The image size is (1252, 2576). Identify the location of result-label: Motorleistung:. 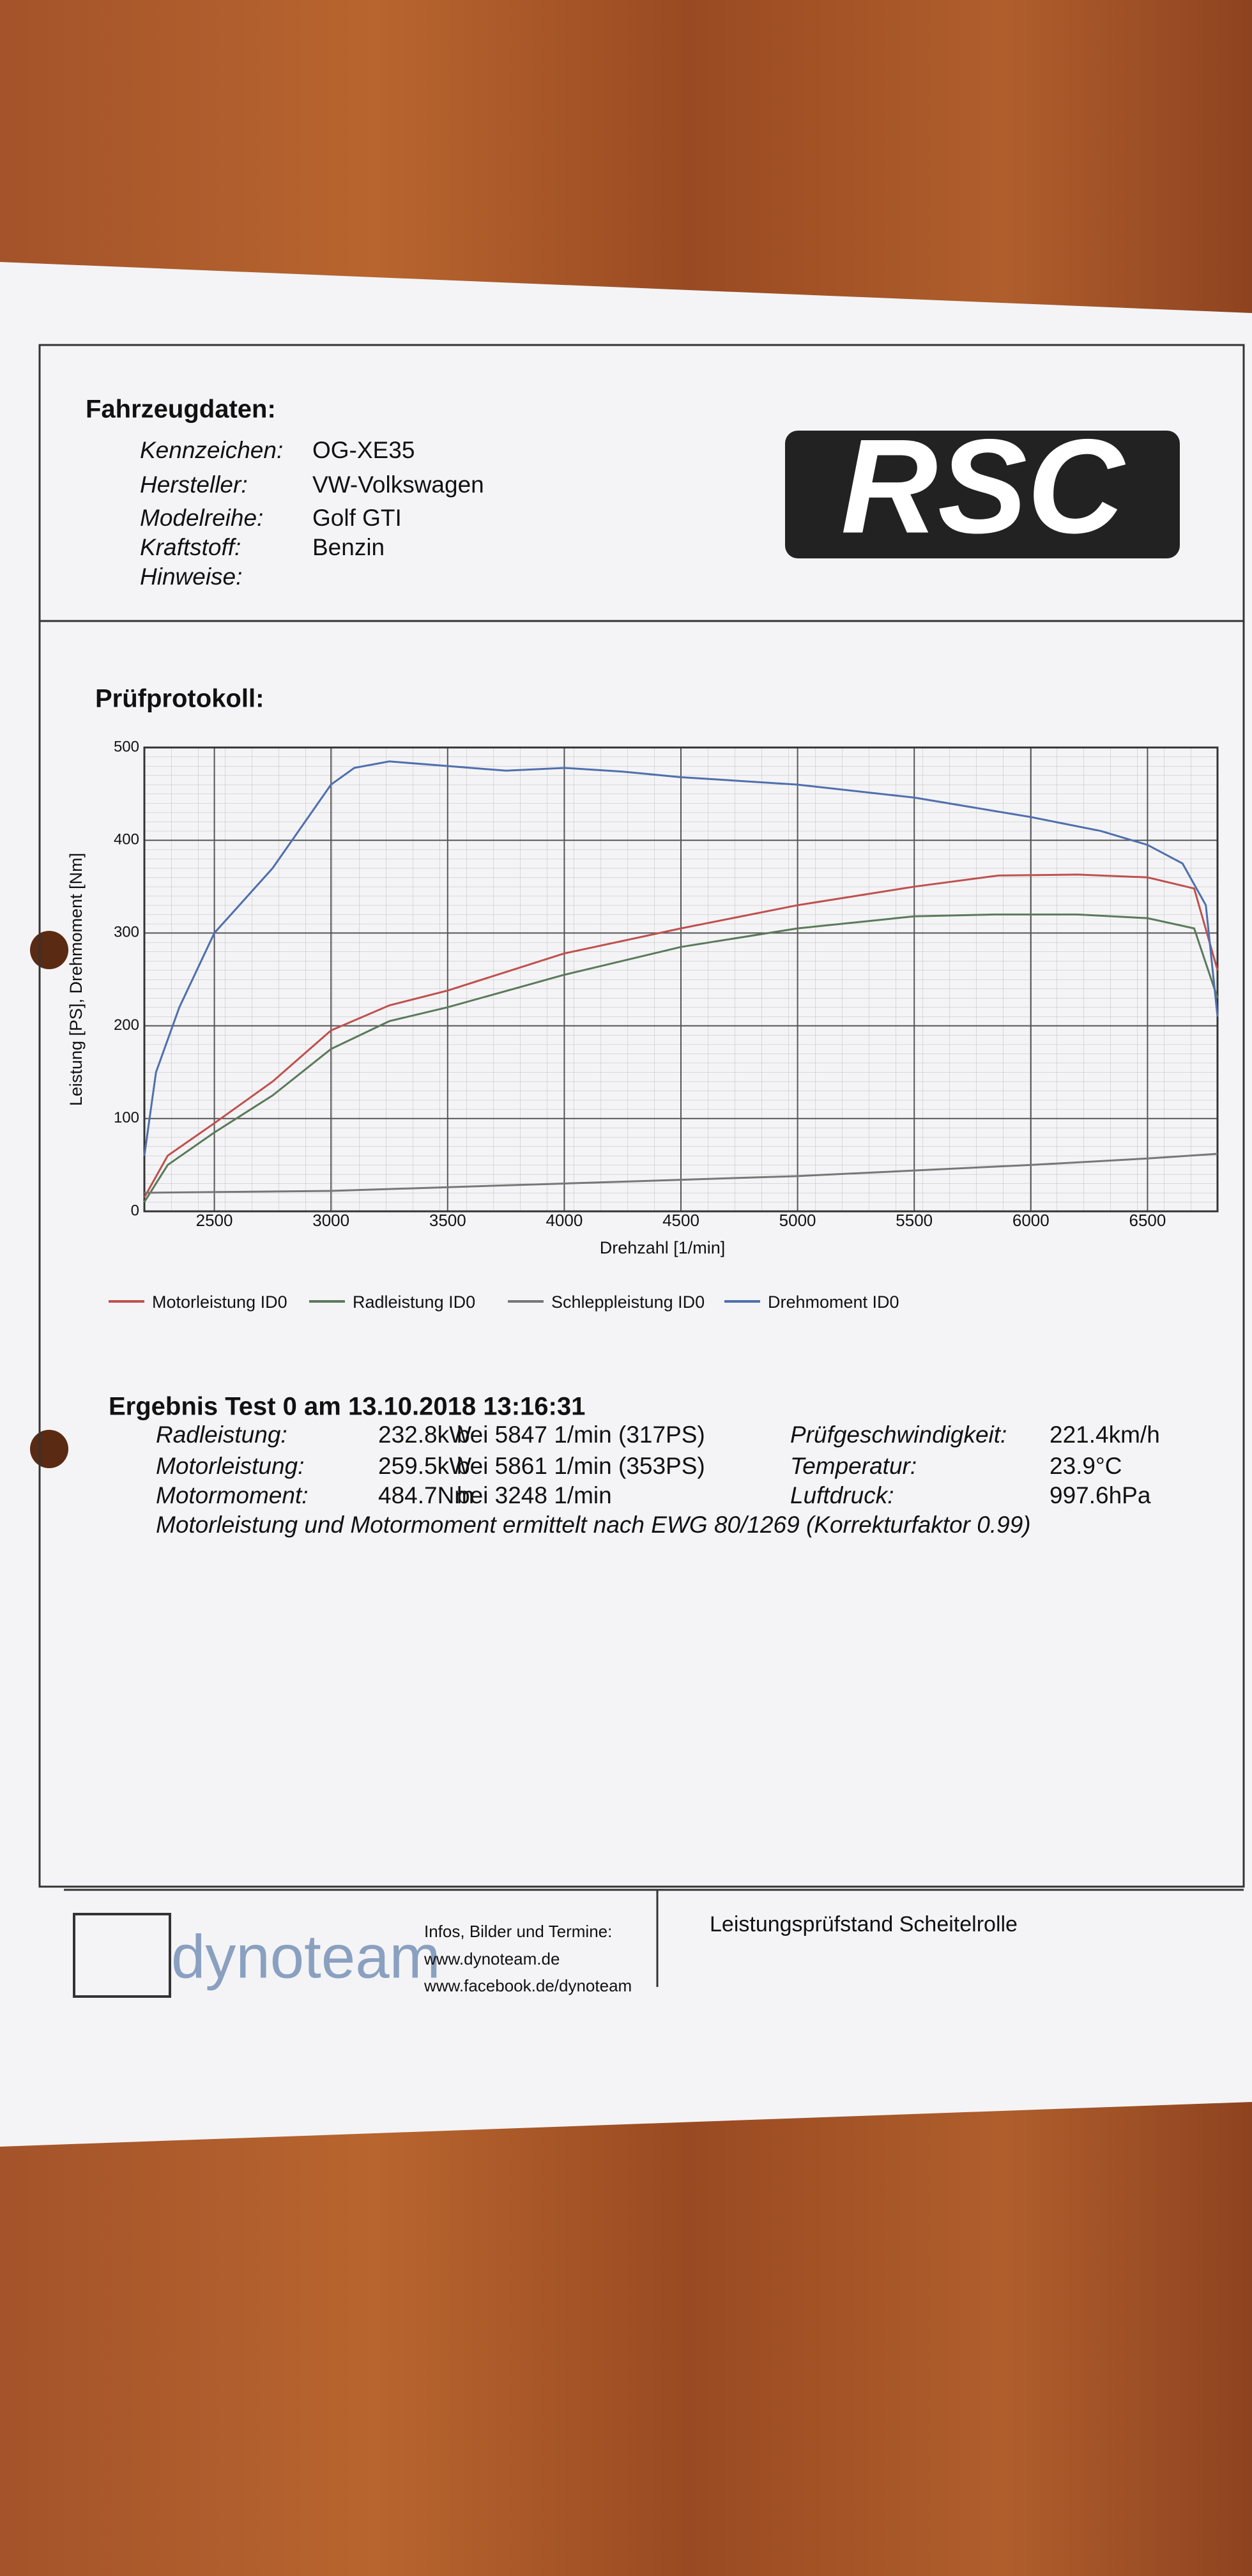
(230, 1466).